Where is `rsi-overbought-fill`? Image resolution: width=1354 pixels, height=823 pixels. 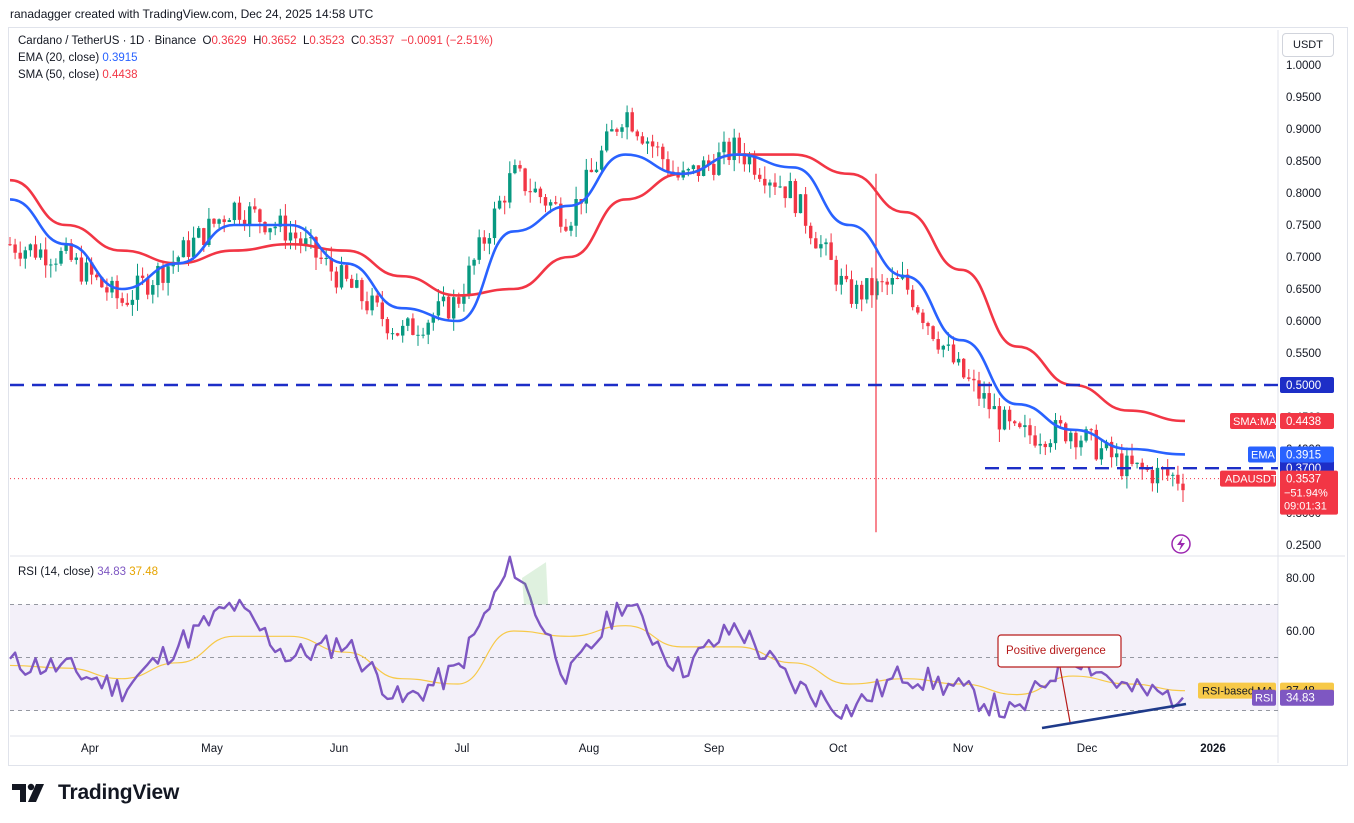 rsi-overbought-fill is located at coordinates (535, 583).